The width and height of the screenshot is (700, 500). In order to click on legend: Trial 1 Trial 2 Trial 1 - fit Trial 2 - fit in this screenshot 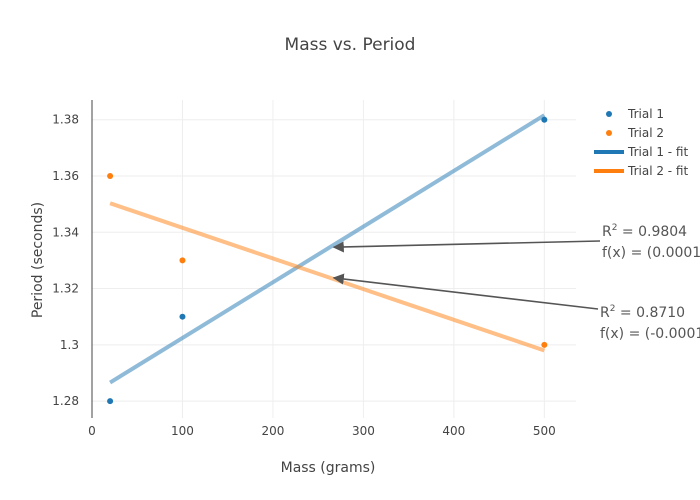, I will do `click(641, 142)`.